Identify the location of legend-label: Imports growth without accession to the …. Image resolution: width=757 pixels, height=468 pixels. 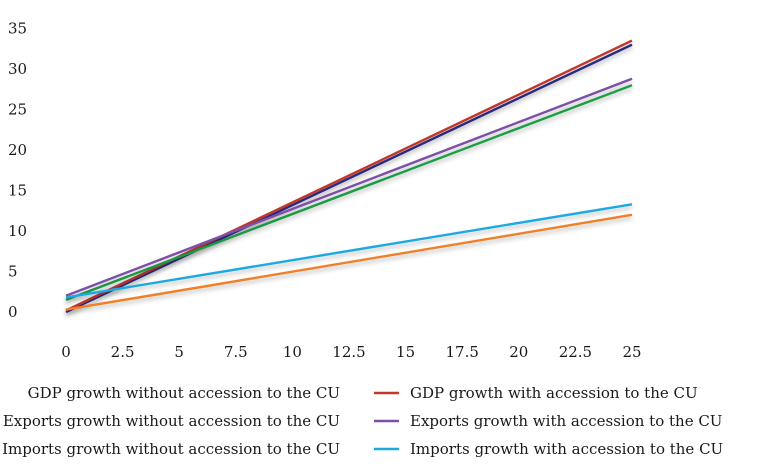
(171, 449).